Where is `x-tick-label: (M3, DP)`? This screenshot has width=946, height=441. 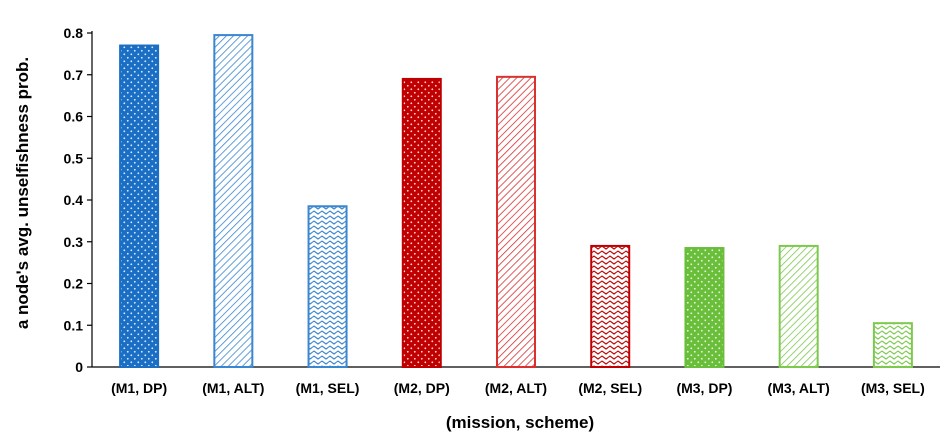
x-tick-label: (M3, DP) is located at coordinates (704, 388).